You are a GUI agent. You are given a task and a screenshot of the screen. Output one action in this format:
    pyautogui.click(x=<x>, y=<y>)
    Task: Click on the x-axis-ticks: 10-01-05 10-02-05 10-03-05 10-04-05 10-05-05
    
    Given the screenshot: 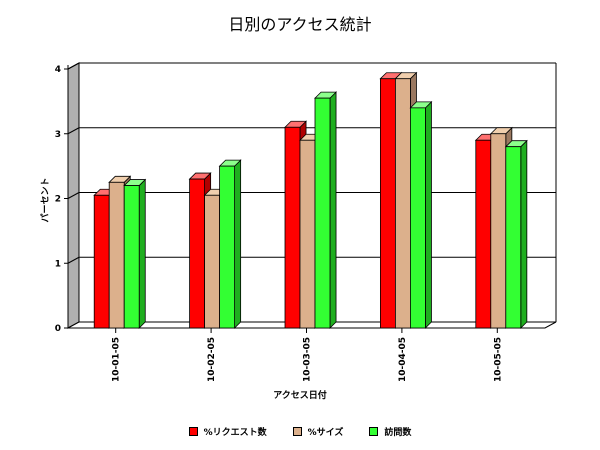 What is the action you would take?
    pyautogui.click(x=307, y=355)
    